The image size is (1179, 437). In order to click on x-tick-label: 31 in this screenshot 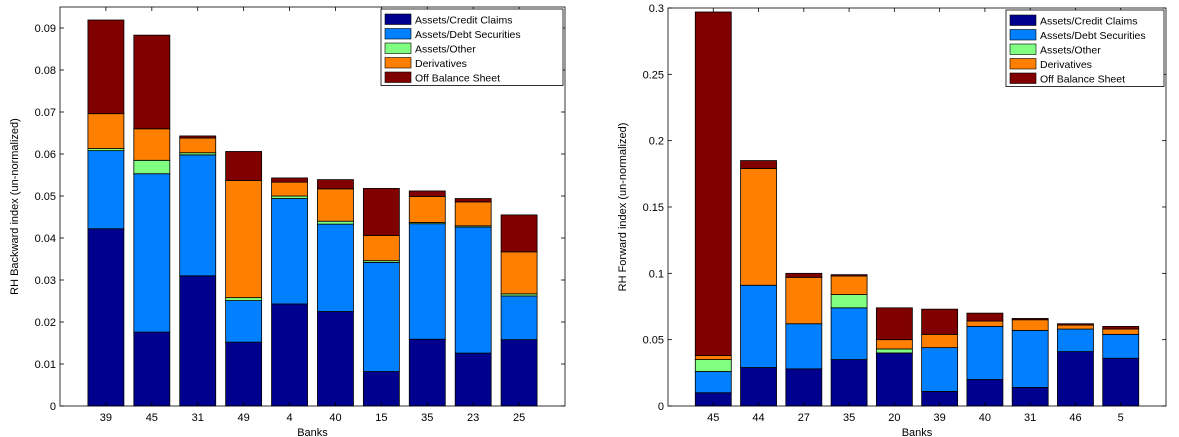, I will do `click(1030, 418)`.